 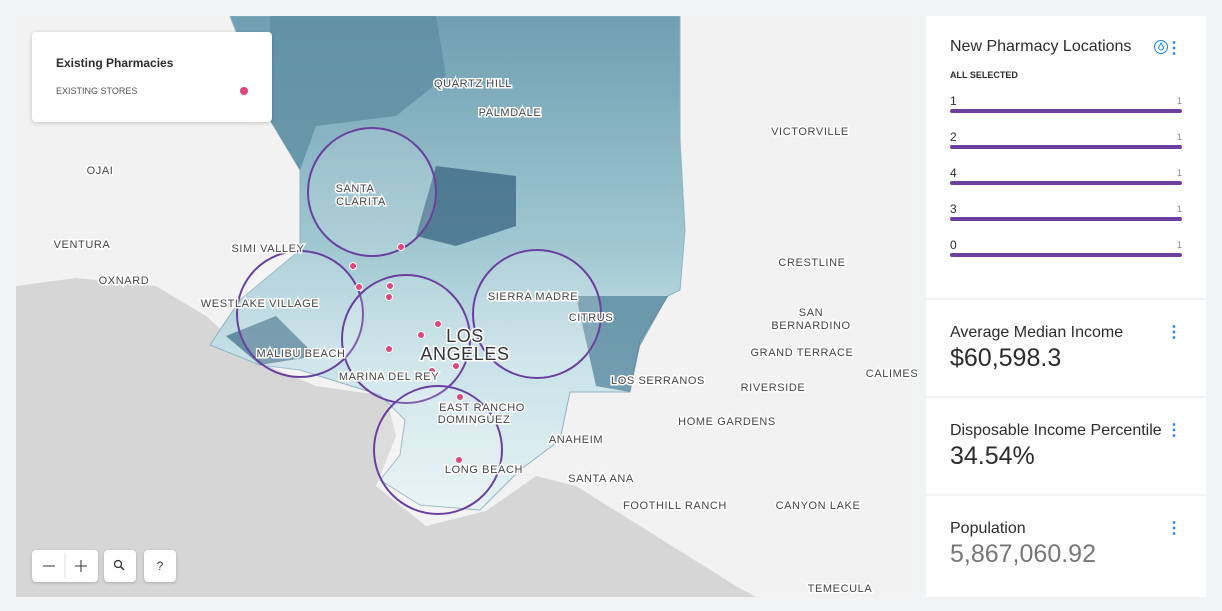 I want to click on place-label: CALIMESA, so click(x=891, y=374).